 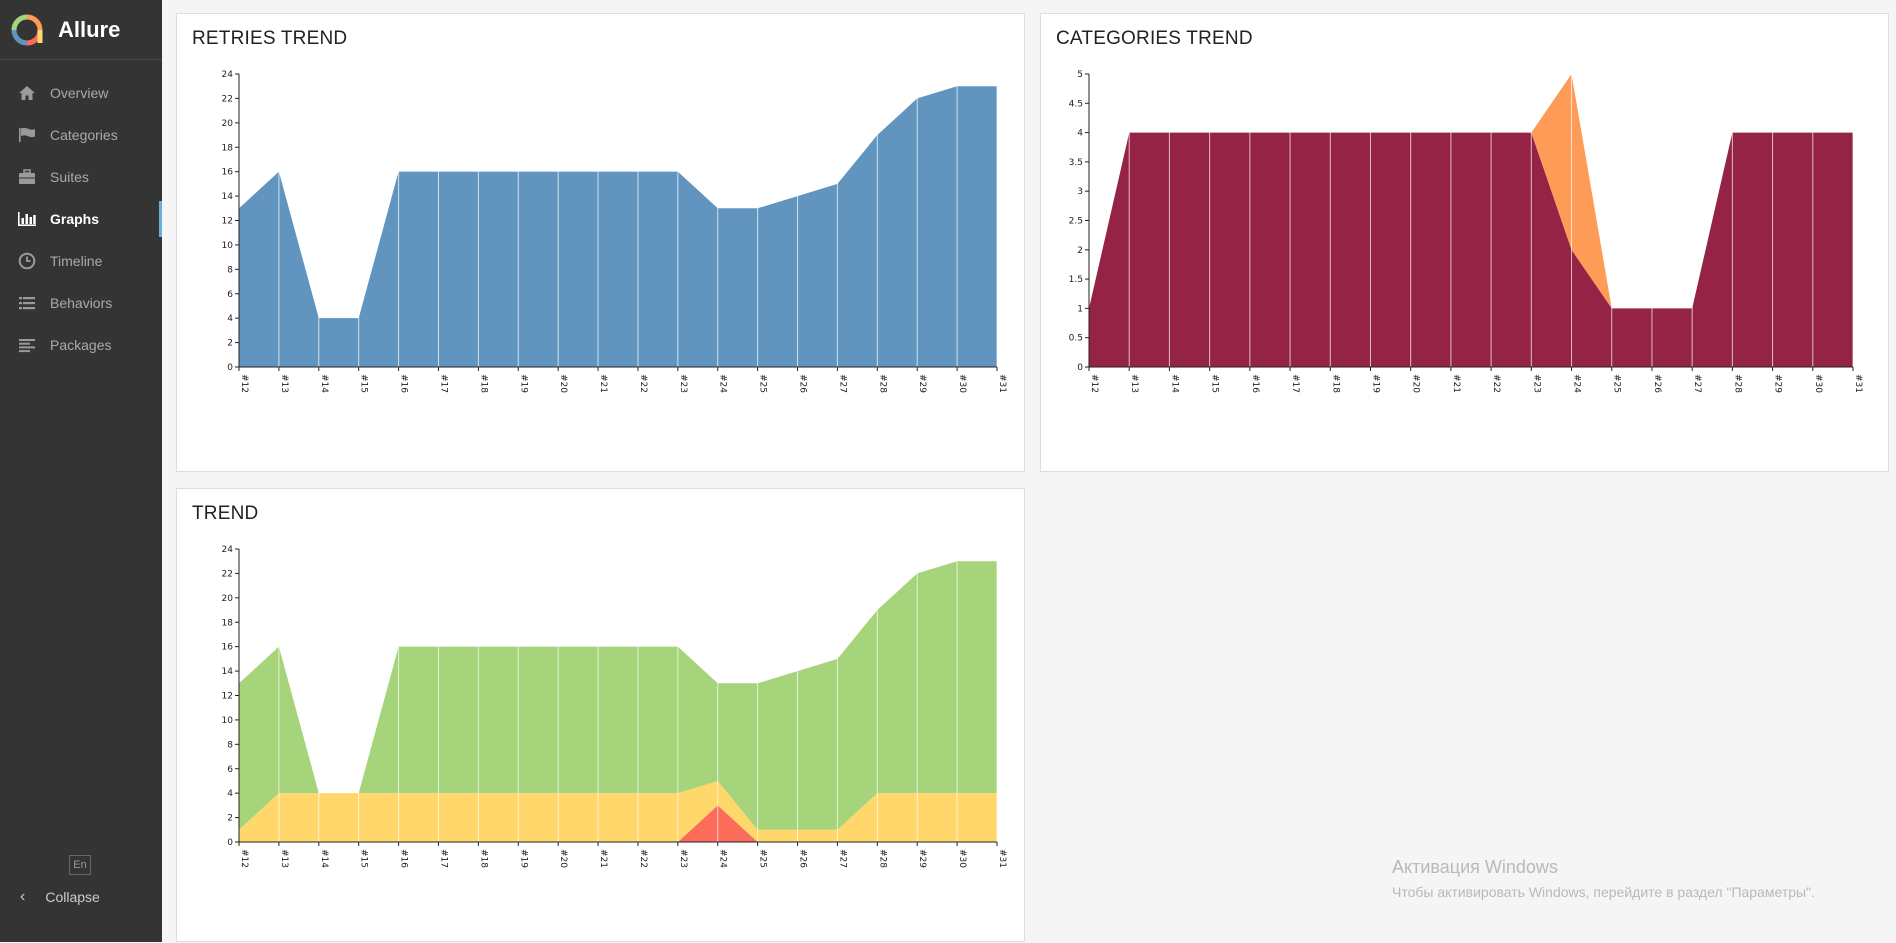 I want to click on widget-title: CATEGORIES TREND, so click(x=1154, y=38).